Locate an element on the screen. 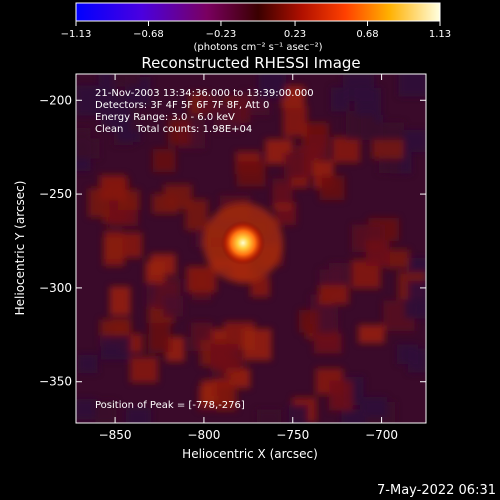 This screenshot has width=500, height=500. colorbar-gradient is located at coordinates (258, 12).